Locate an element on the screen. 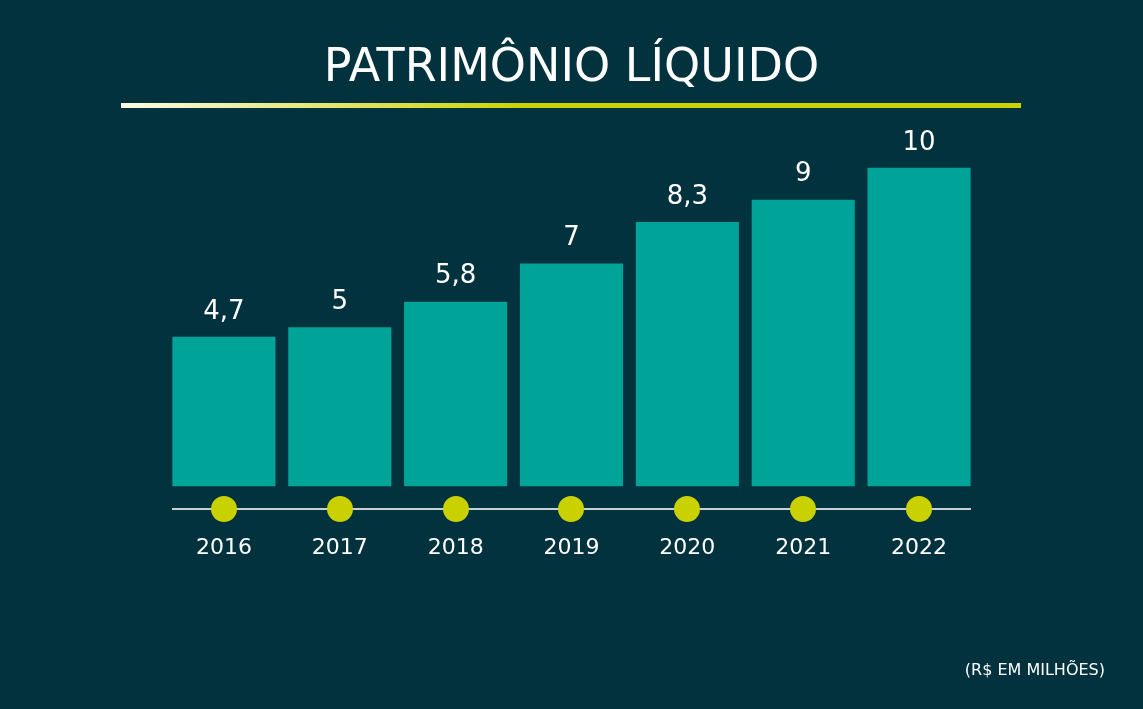  data-label: 4,7 is located at coordinates (224, 309).